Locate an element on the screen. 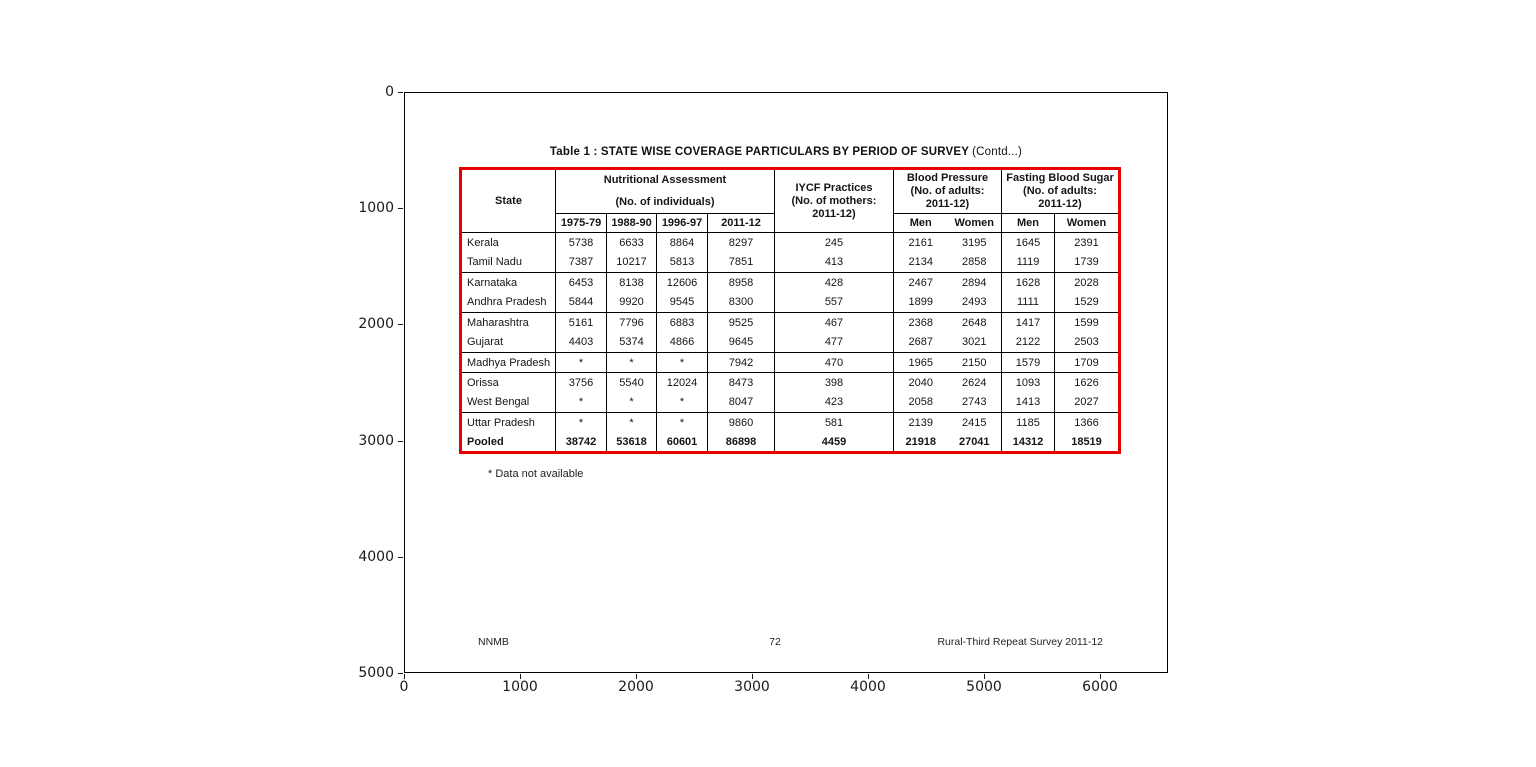  header-fbs-women: Women is located at coordinates (1087, 223).